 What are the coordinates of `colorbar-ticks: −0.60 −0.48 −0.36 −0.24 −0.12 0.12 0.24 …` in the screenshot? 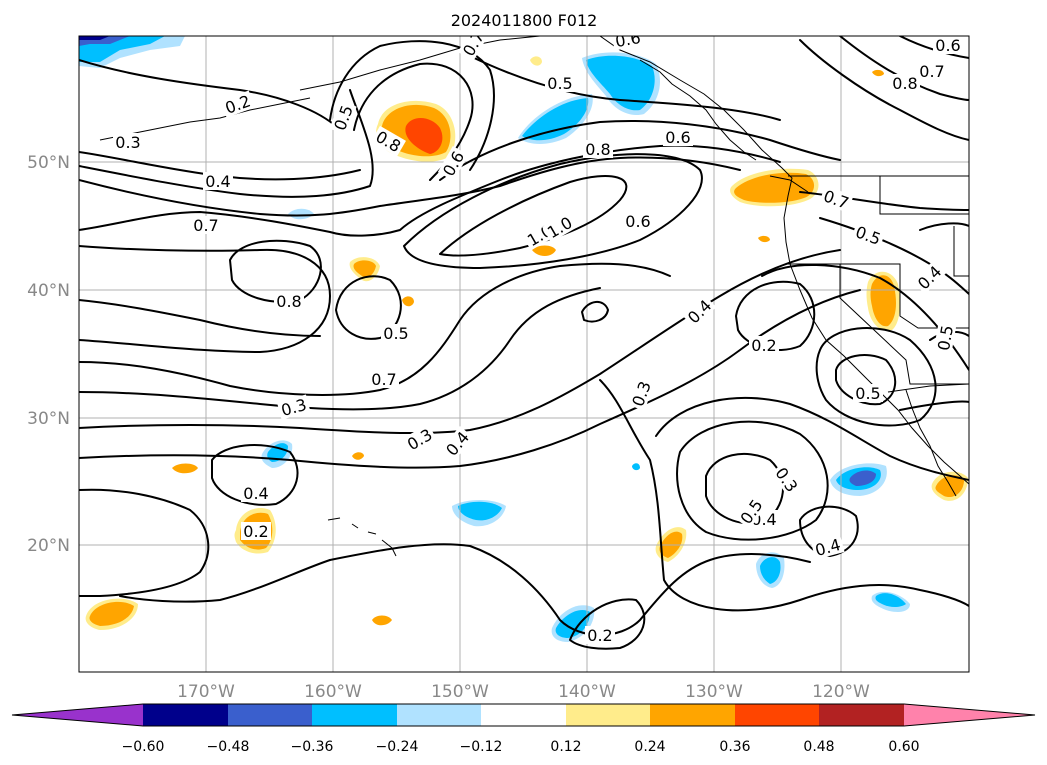 It's located at (521, 747).